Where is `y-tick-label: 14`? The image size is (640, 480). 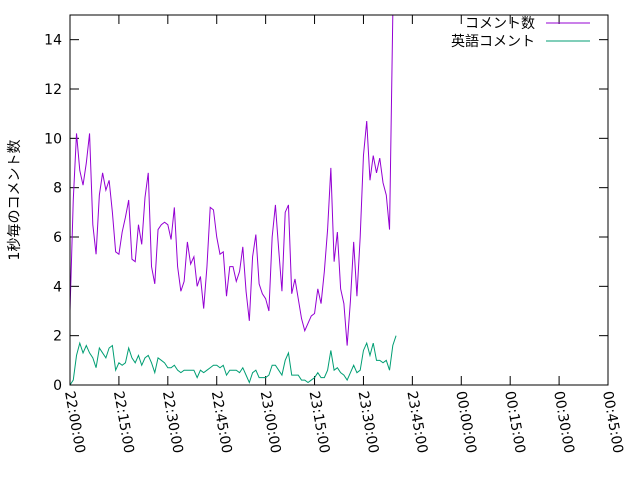 y-tick-label: 14 is located at coordinates (53, 41).